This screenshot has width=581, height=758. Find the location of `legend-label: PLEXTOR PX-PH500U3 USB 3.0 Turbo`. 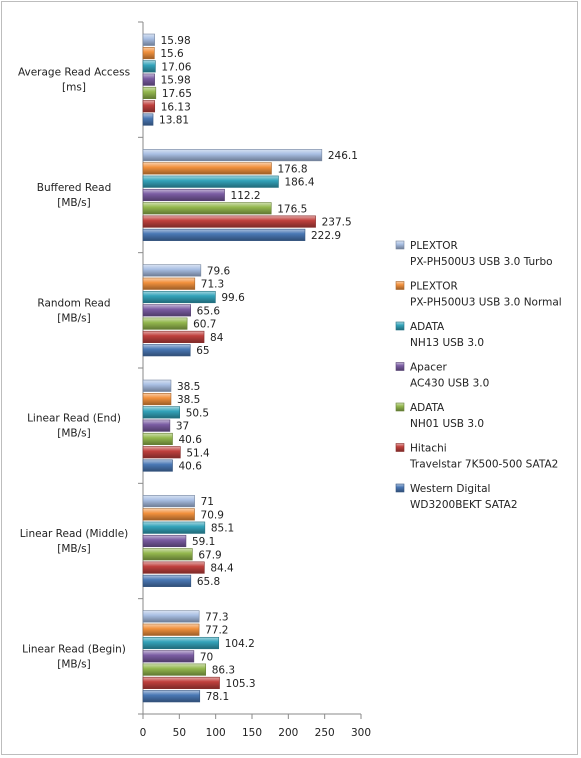

legend-label: PLEXTOR PX-PH500U3 USB 3.0 Turbo is located at coordinates (481, 254).